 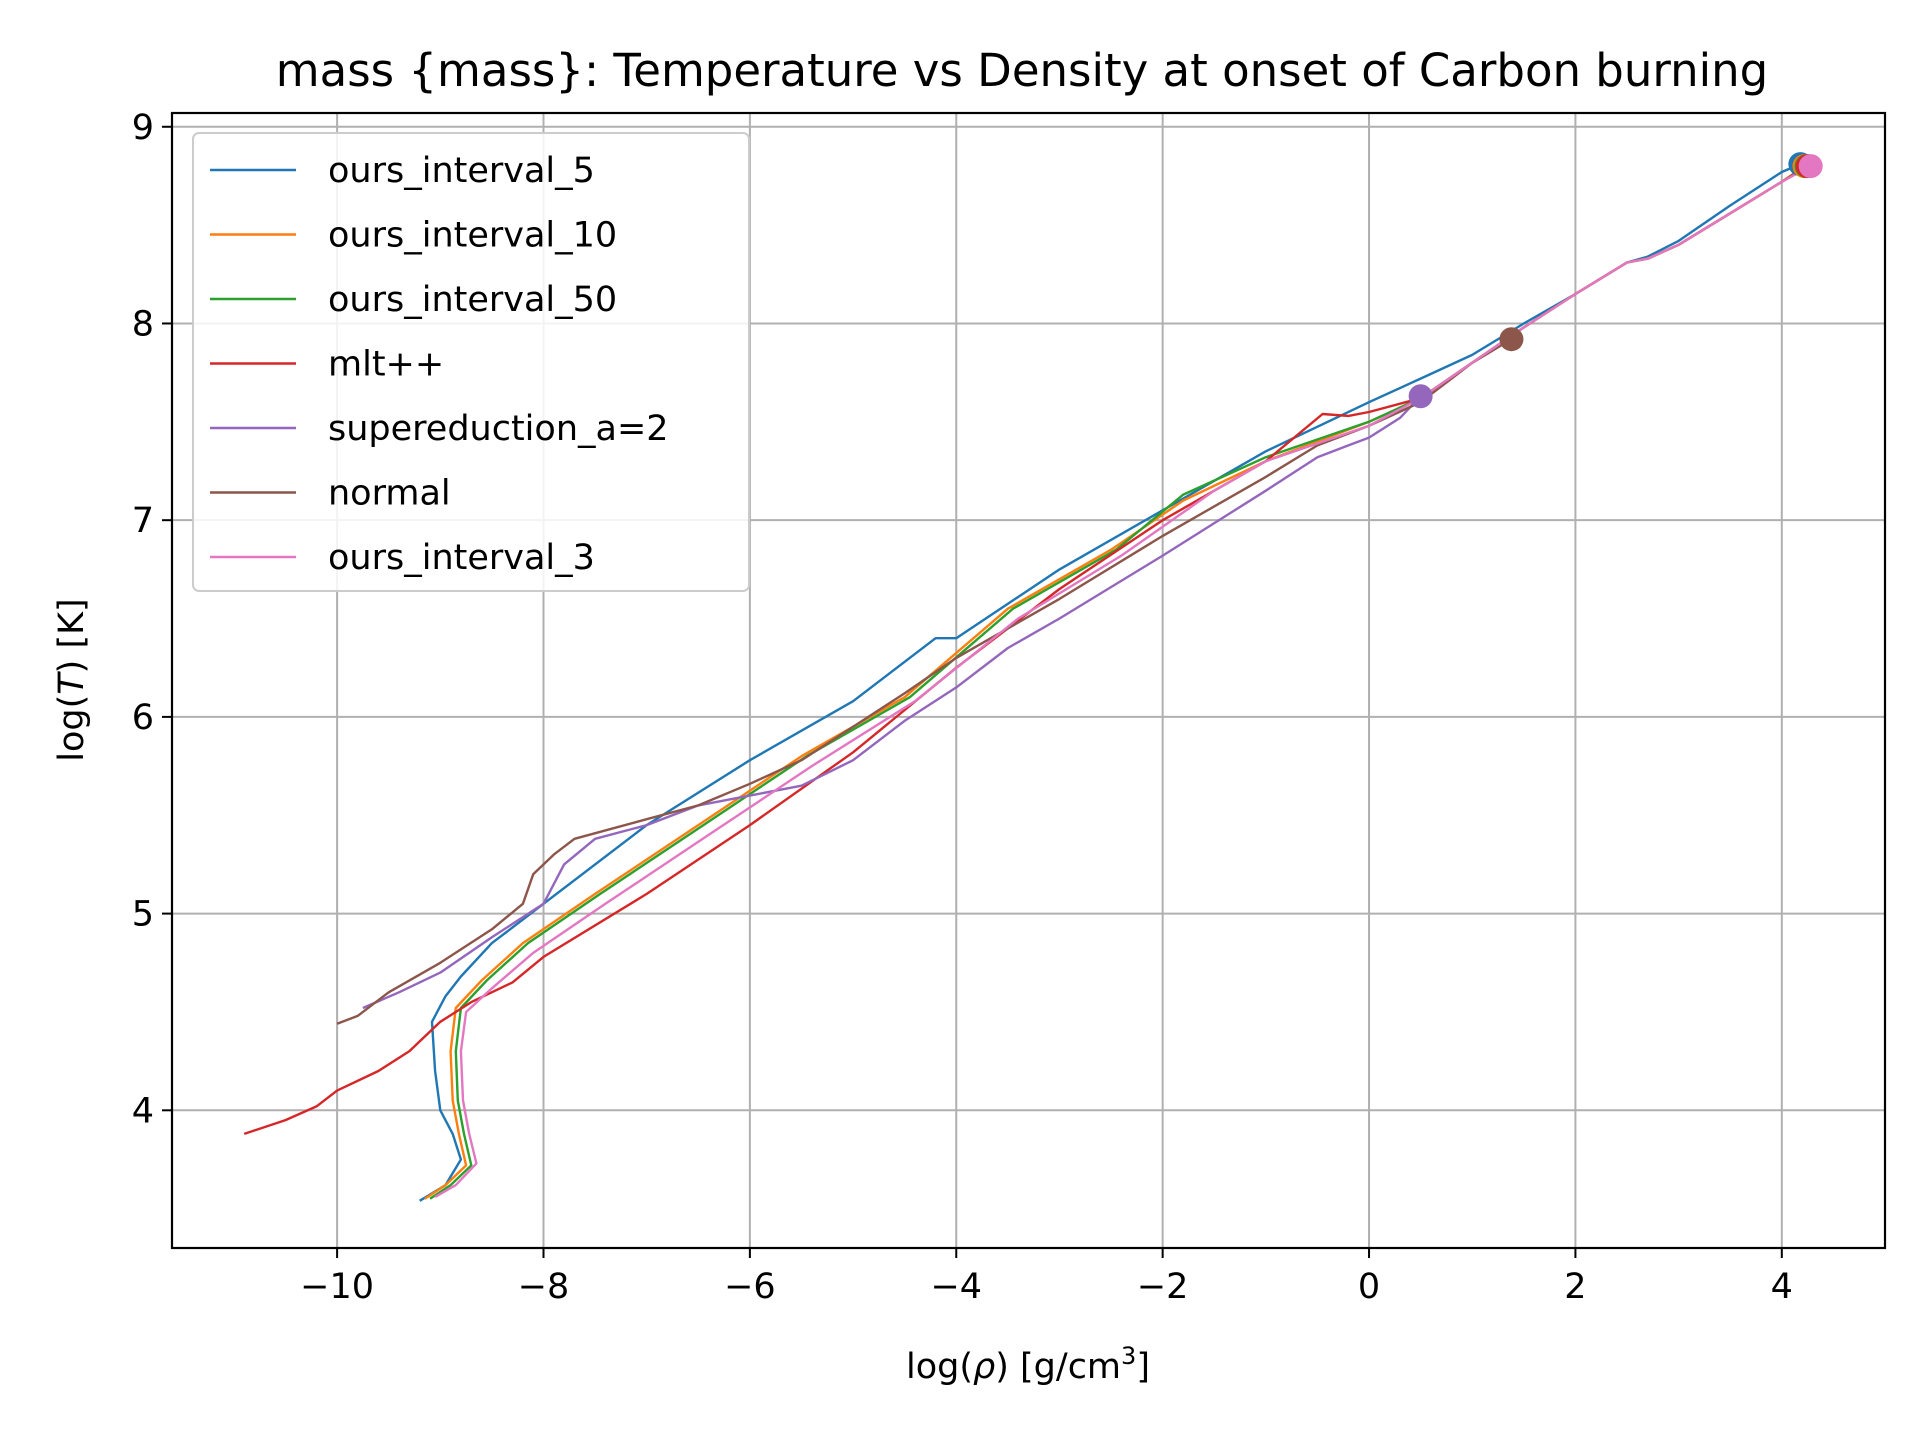 I want to click on x-tick-label: 2, so click(x=1575, y=1287).